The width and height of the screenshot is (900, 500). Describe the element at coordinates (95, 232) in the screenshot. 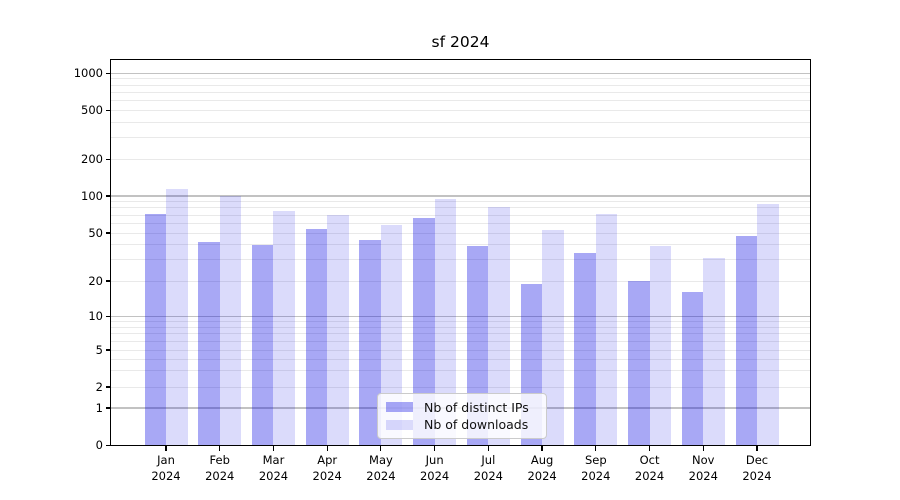

I see `y-tick-label: 50` at that location.